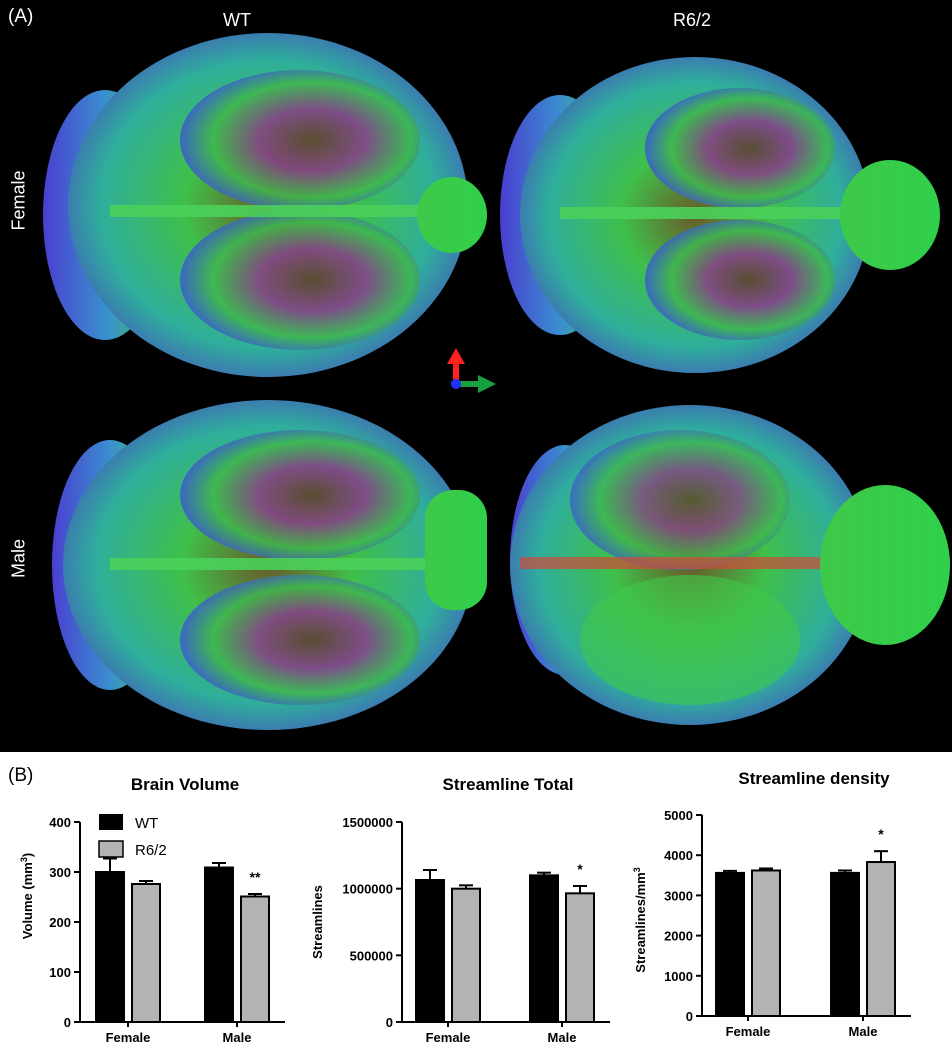  Describe the element at coordinates (237, 20) in the screenshot. I see `column-label-wt: WT` at that location.